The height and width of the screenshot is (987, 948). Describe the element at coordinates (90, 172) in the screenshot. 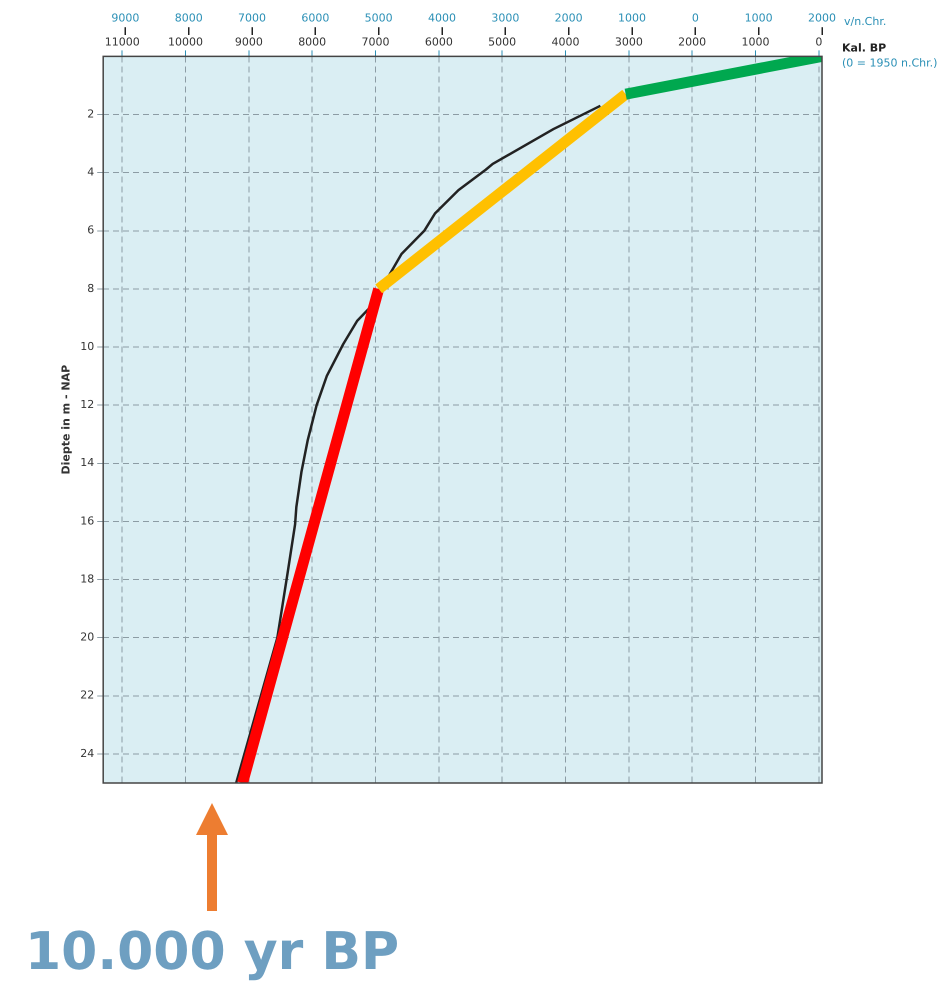

I see `y-tick-label: 4` at that location.